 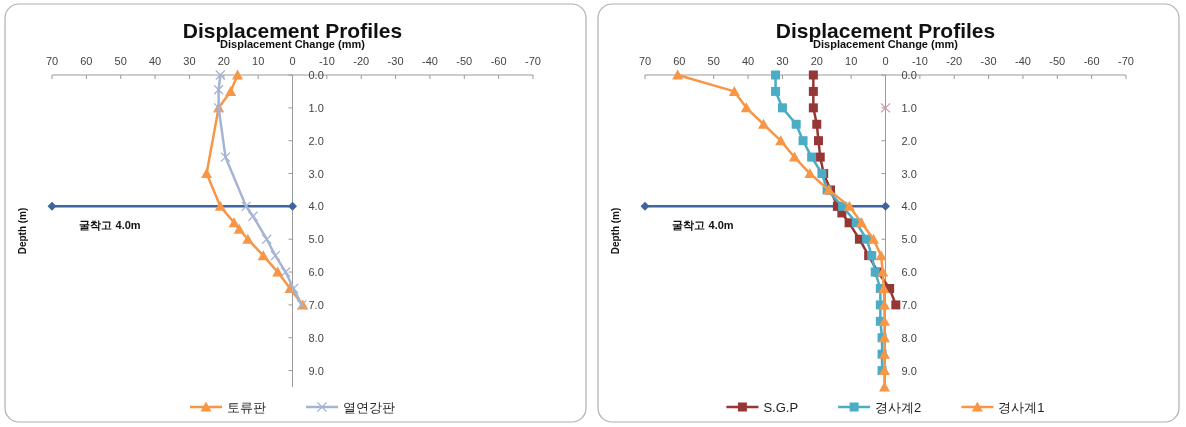 I want to click on legend-label: 토류판, so click(x=246, y=407).